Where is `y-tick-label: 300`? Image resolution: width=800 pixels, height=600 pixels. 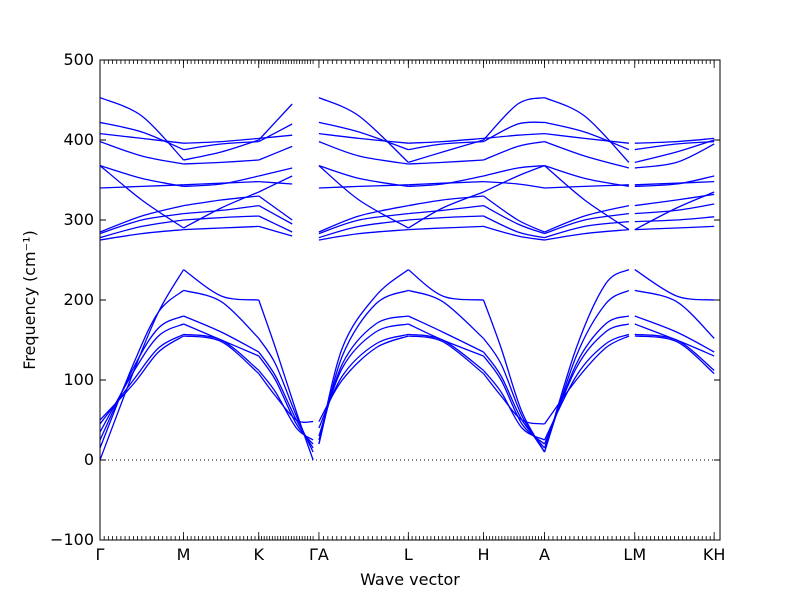 y-tick-label: 300 is located at coordinates (78, 219).